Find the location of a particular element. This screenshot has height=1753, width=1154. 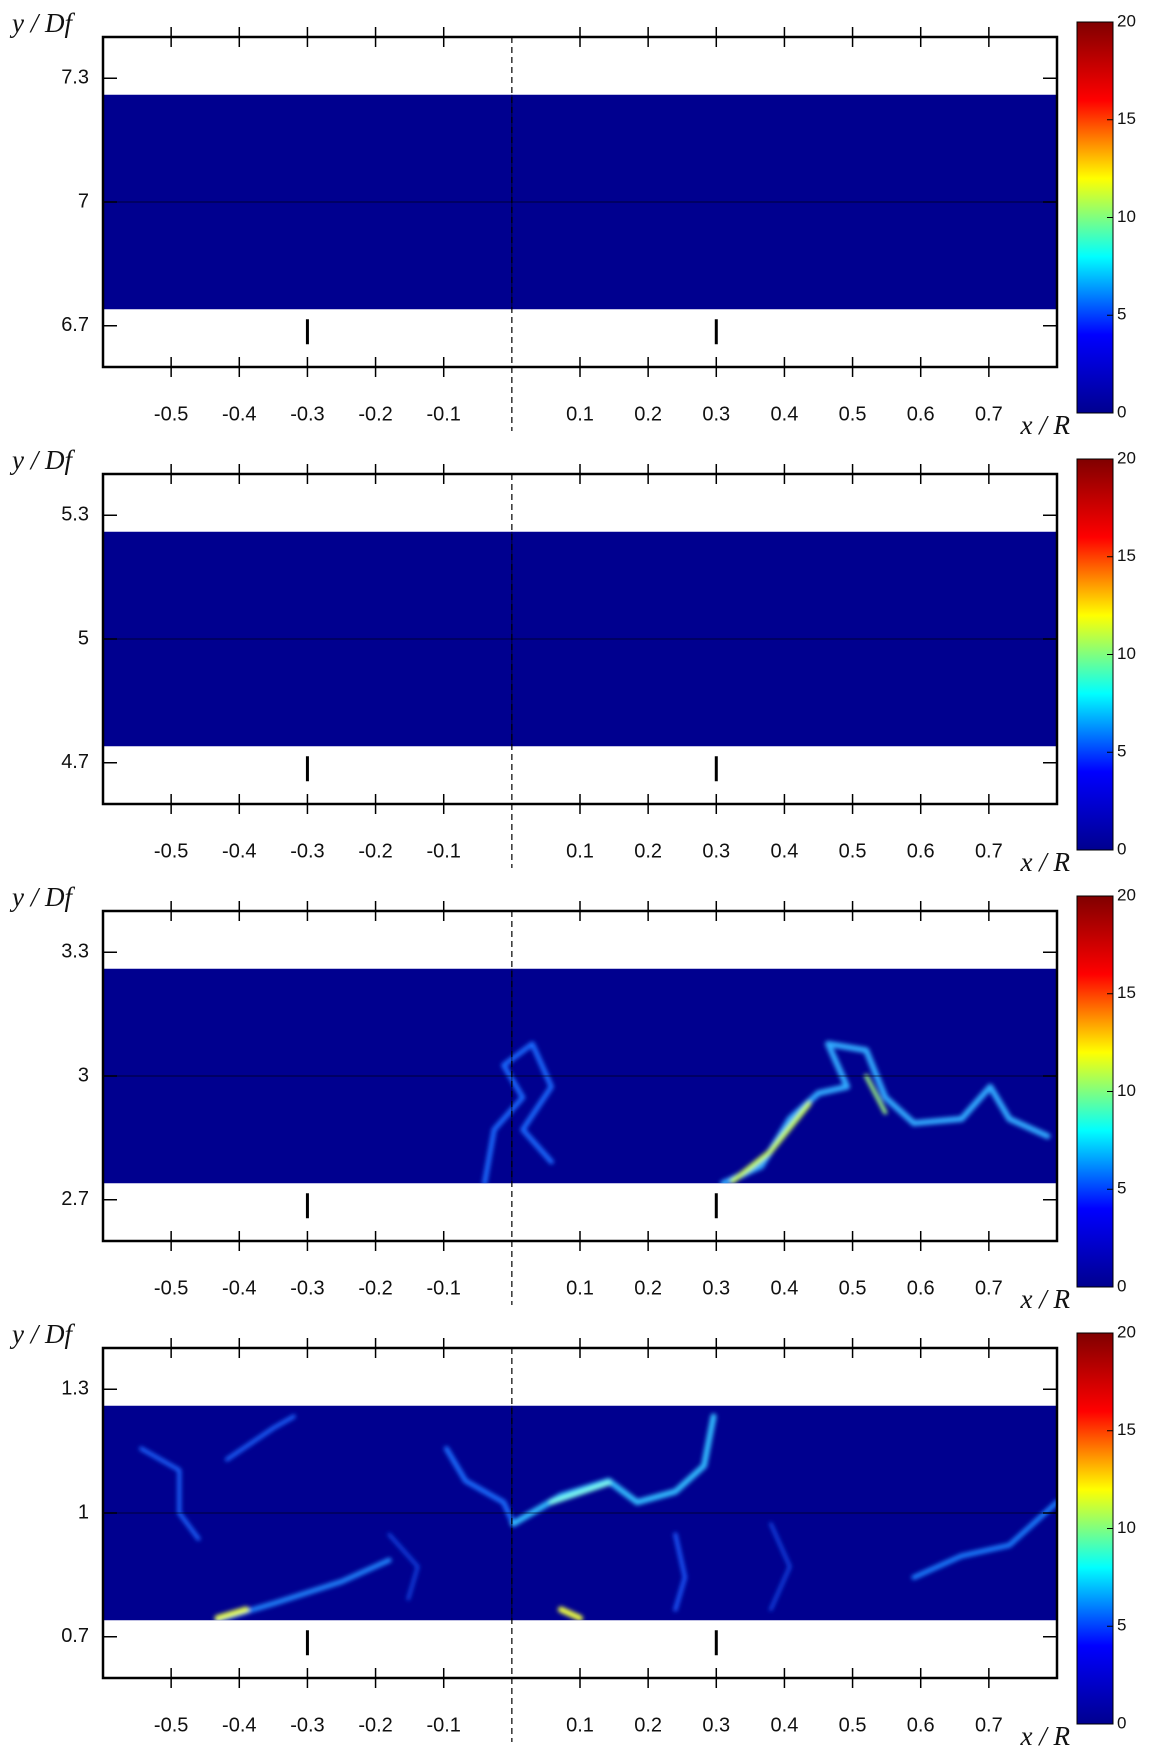

y-tick-label: 7 is located at coordinates (83, 201).